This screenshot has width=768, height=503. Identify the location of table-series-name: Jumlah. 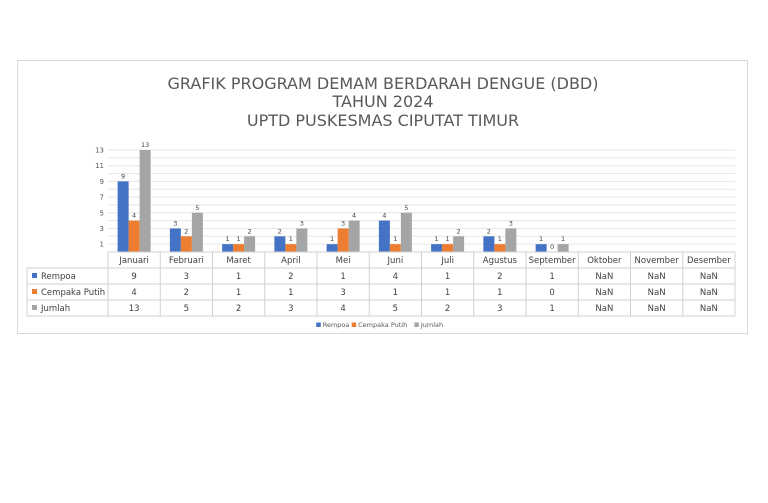
(55, 309).